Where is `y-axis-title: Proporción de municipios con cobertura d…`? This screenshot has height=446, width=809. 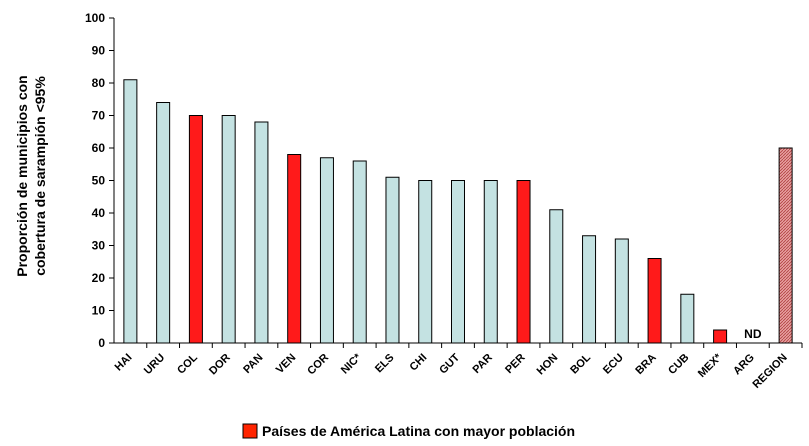
y-axis-title: Proporción de municipios con cobertura d… is located at coordinates (31, 175).